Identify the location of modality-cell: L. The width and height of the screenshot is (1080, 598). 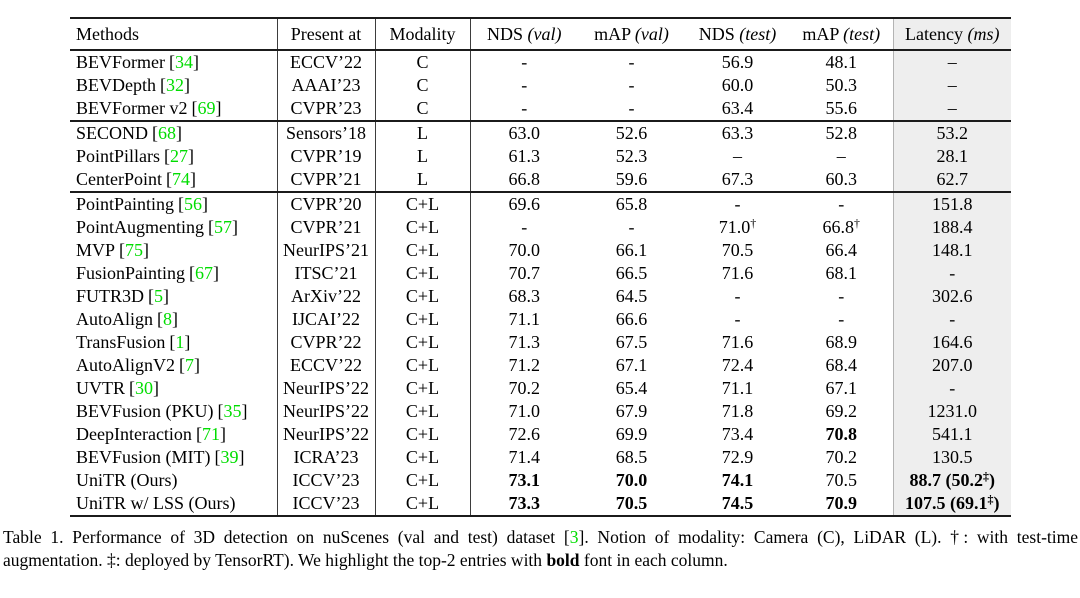
(423, 156).